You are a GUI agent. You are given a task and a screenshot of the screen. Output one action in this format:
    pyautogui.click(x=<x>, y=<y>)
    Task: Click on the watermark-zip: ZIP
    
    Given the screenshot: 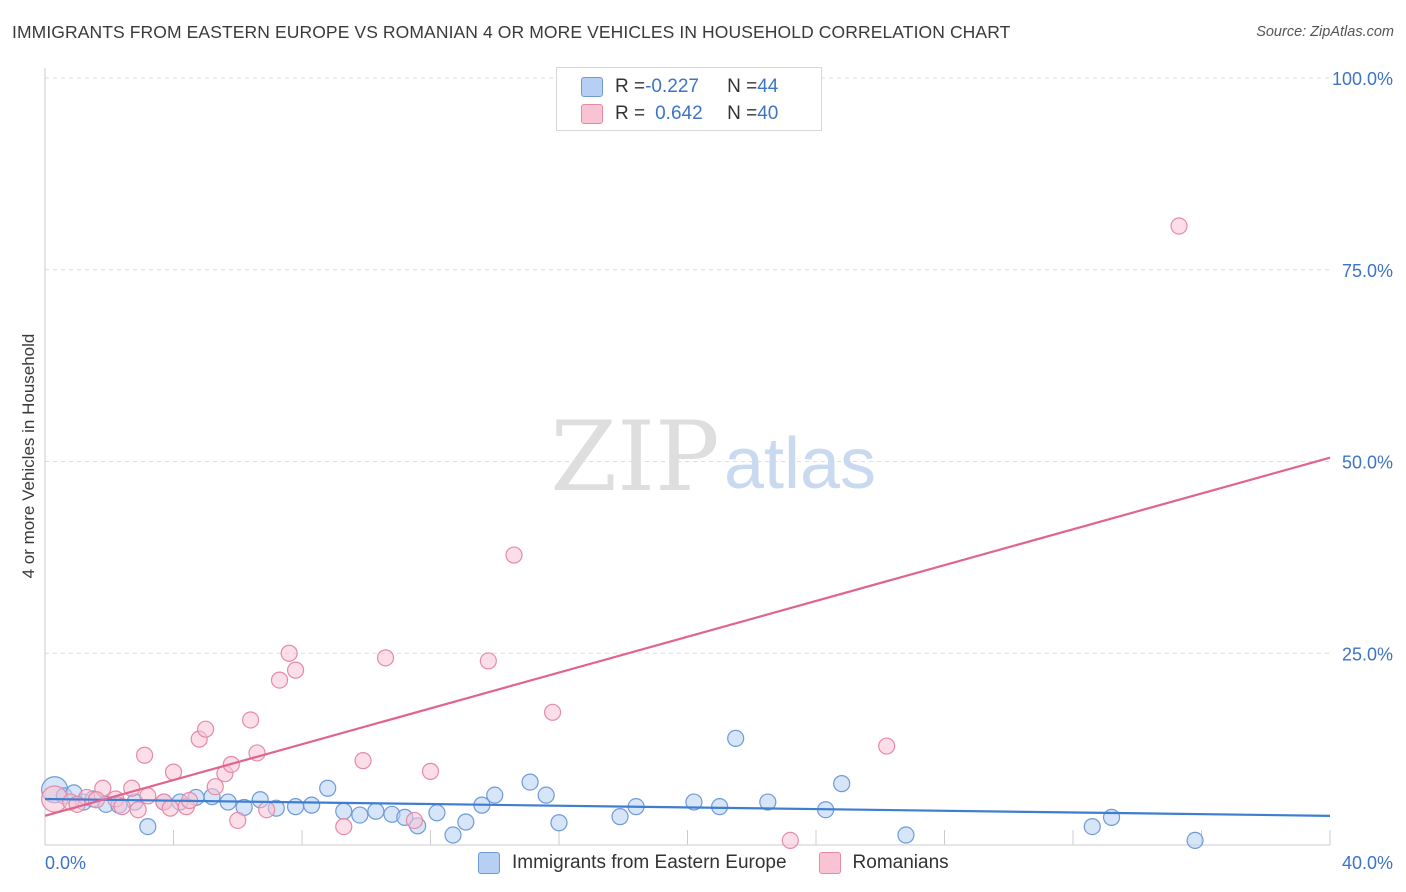 What is the action you would take?
    pyautogui.click(x=634, y=457)
    